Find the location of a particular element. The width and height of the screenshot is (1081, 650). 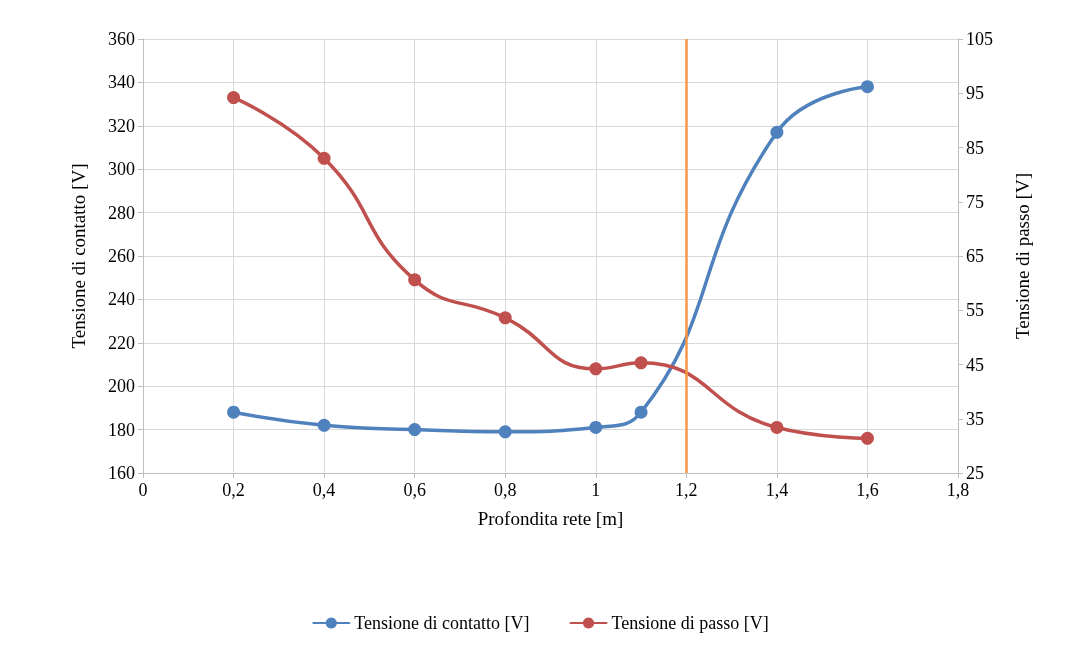

y2-tick-label: 105 is located at coordinates (979, 39).